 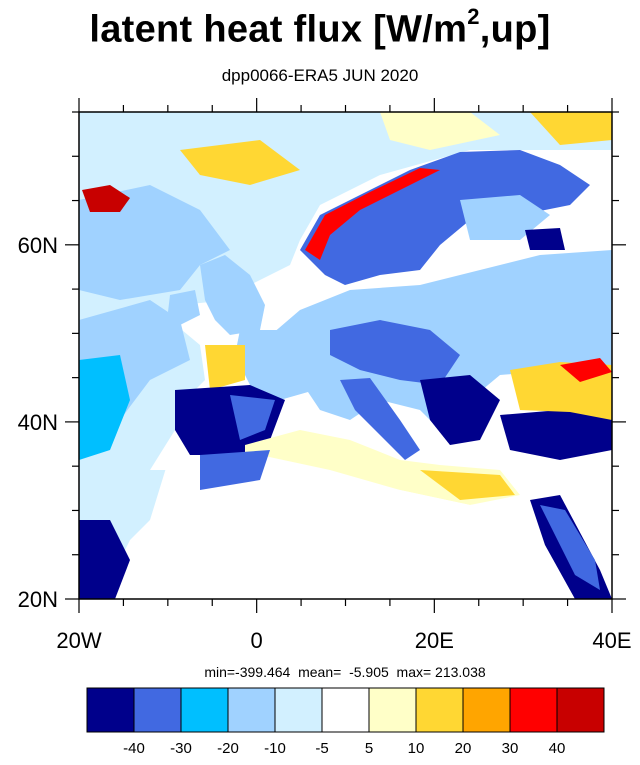 What do you see at coordinates (460, 410) in the screenshot?
I see `balkans-dark` at bounding box center [460, 410].